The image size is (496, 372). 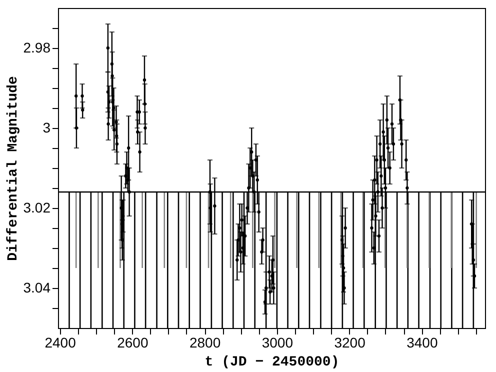 What do you see at coordinates (272, 362) in the screenshot?
I see `x-axis-title: t (JD − 2450000)` at bounding box center [272, 362].